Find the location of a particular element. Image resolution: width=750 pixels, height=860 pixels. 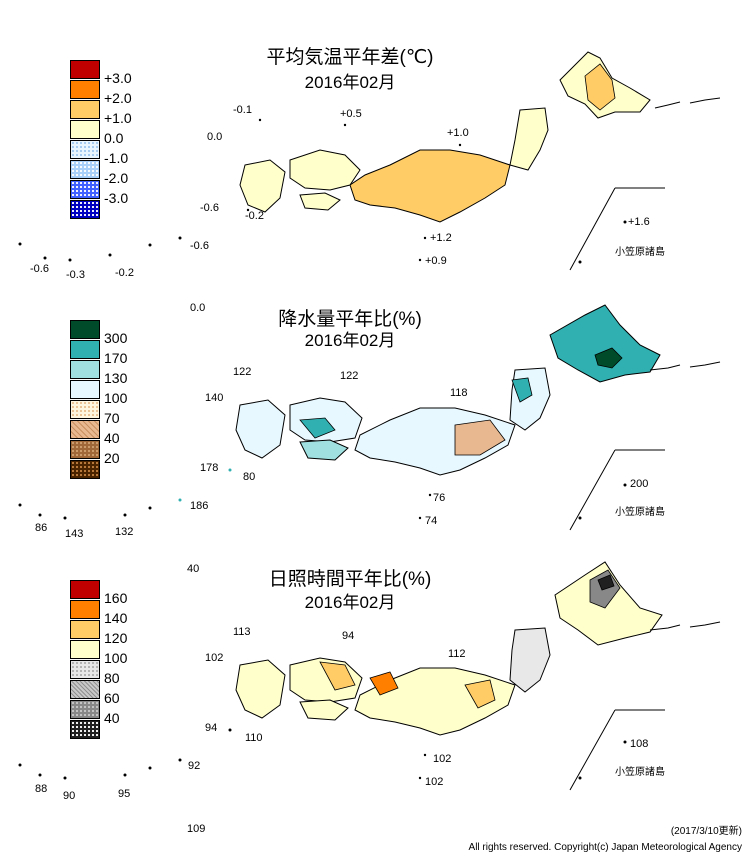

precip-value: 140 is located at coordinates (214, 398).